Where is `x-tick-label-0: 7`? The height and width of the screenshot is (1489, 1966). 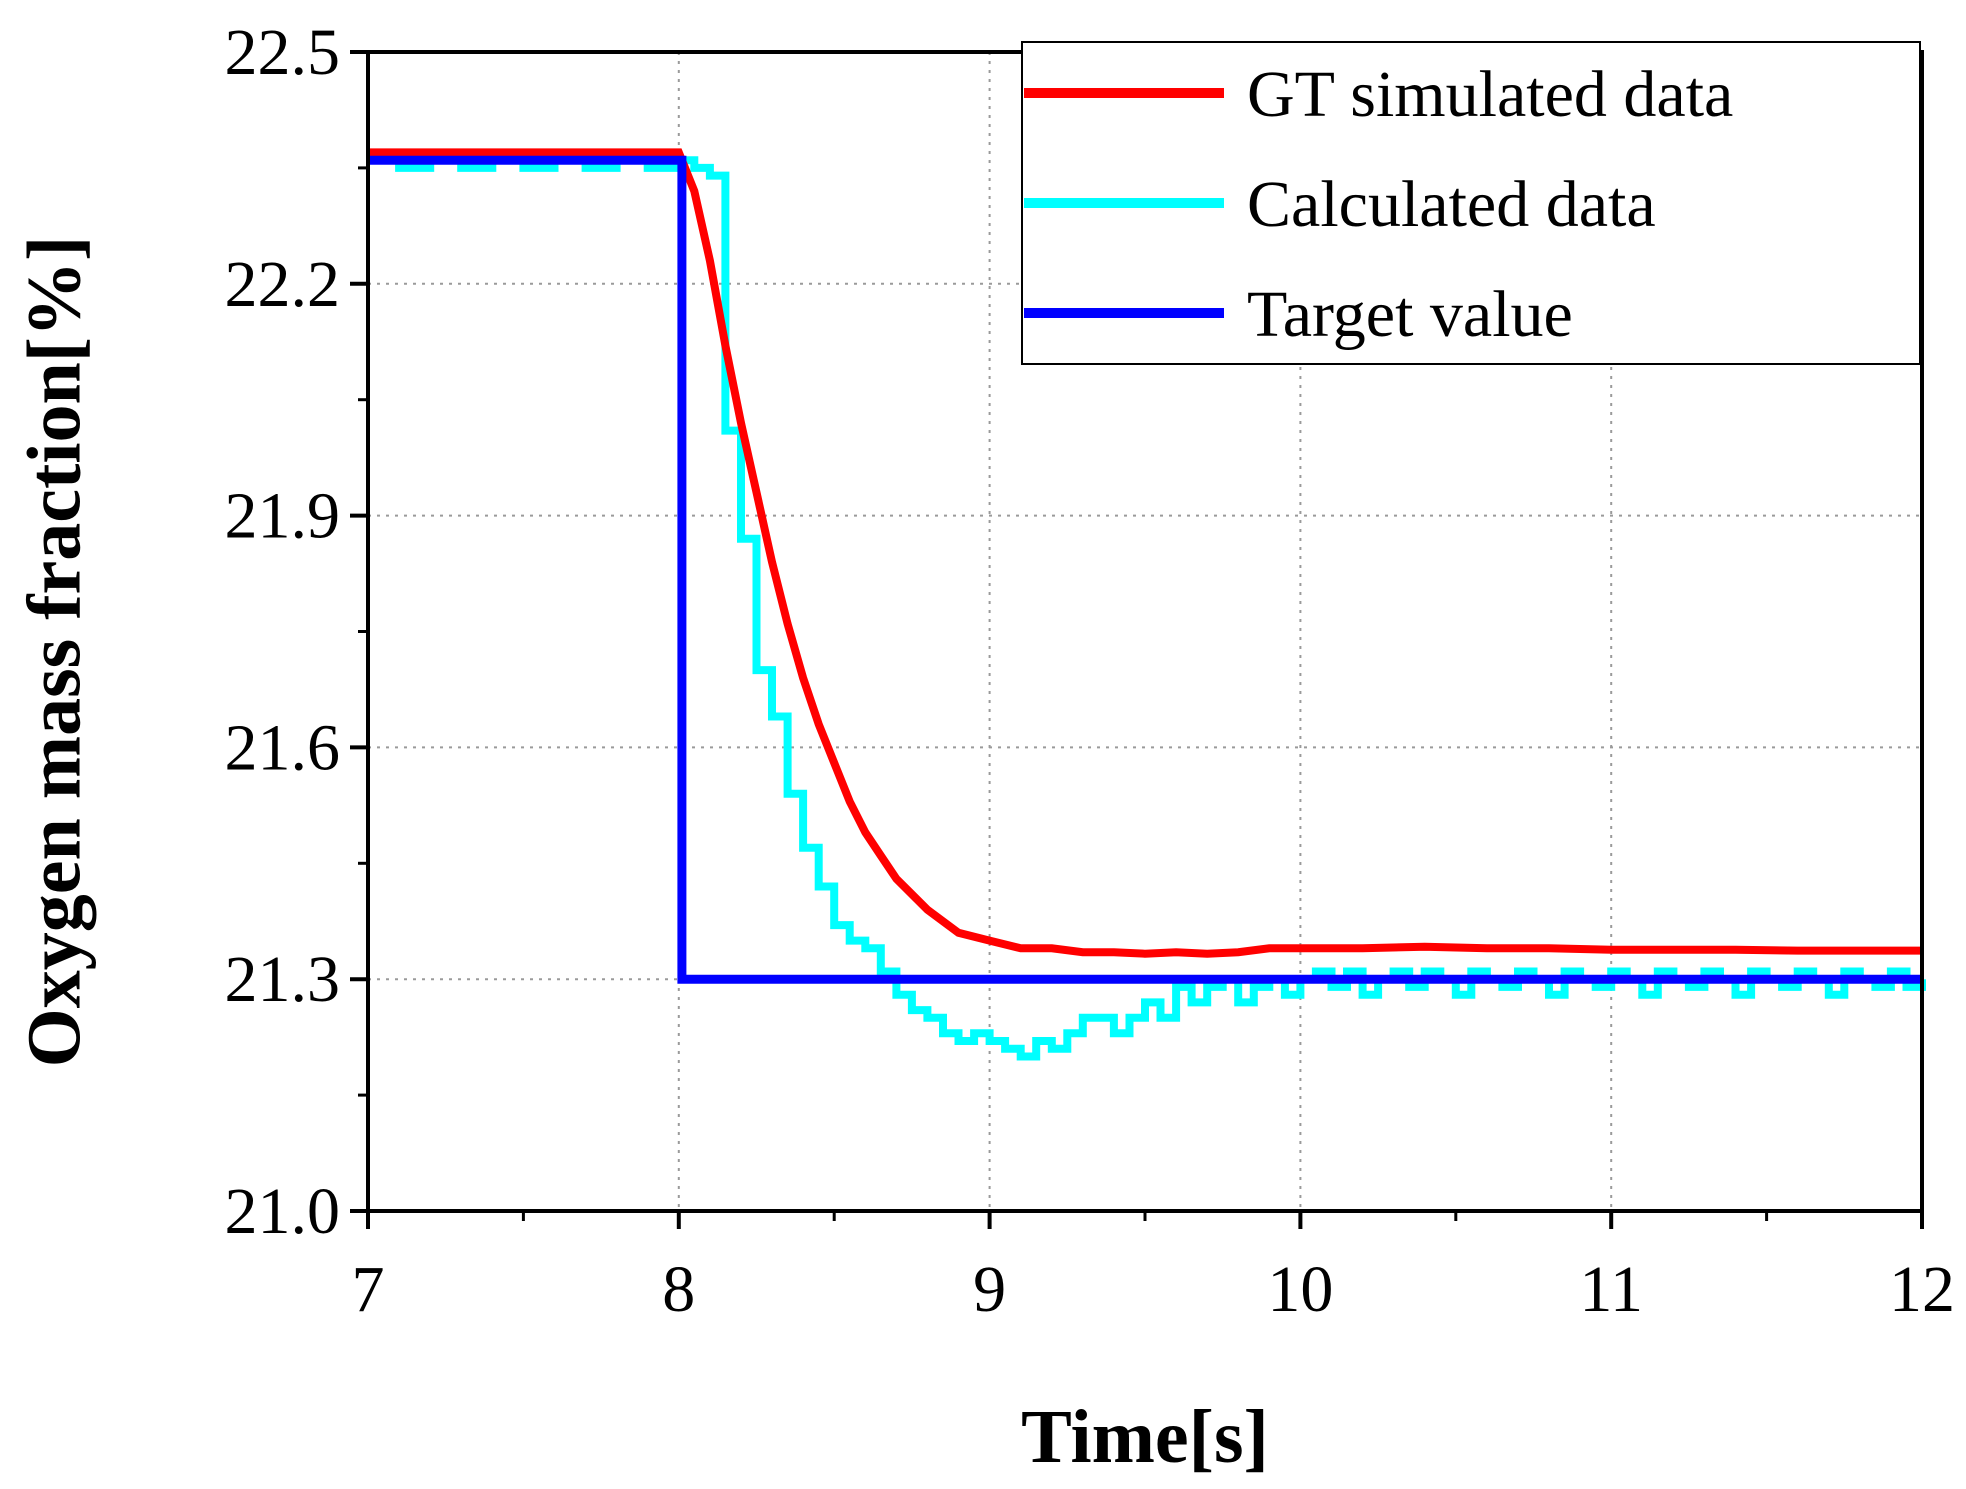
x-tick-label-0: 7 is located at coordinates (368, 1289).